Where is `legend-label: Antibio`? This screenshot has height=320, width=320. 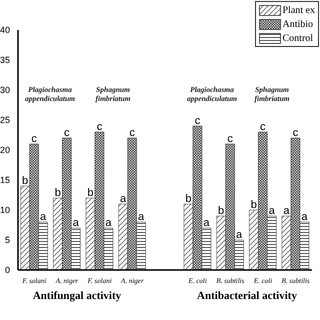 legend-label: Antibio is located at coordinates (298, 24).